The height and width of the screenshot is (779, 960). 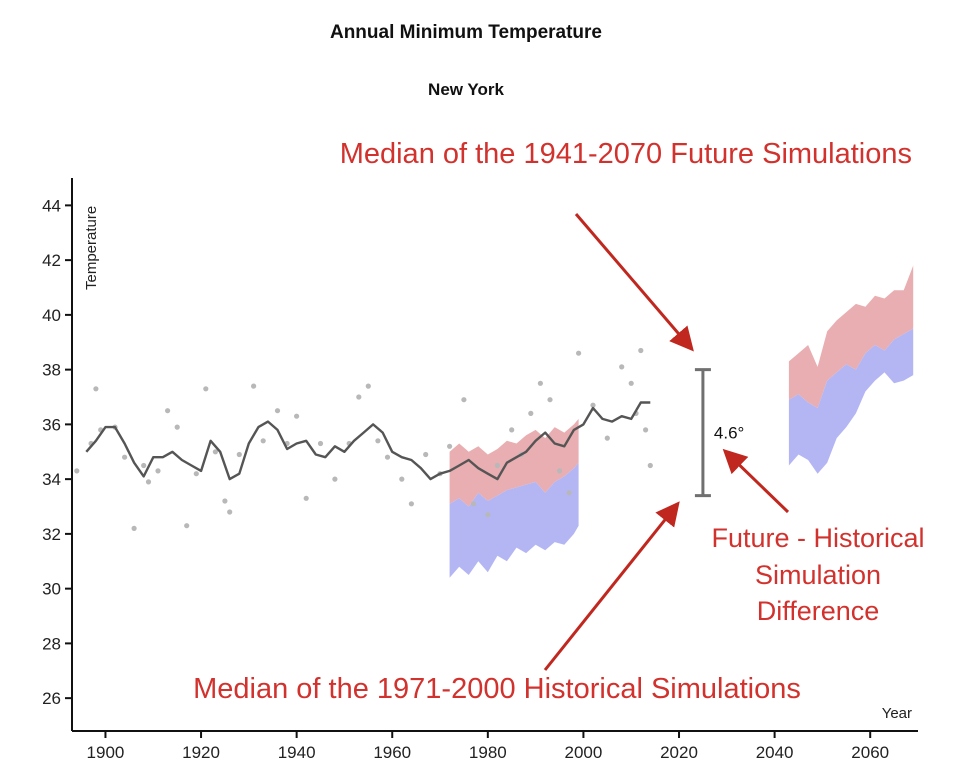 What do you see at coordinates (634, 282) in the screenshot?
I see `future-median-arrow` at bounding box center [634, 282].